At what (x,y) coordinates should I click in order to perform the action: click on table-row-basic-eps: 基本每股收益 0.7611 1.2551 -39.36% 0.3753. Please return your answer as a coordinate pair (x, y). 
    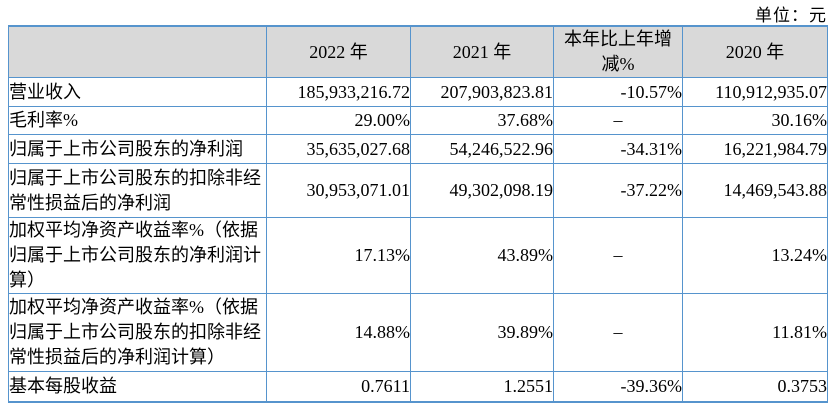
    Looking at the image, I should click on (418, 386).